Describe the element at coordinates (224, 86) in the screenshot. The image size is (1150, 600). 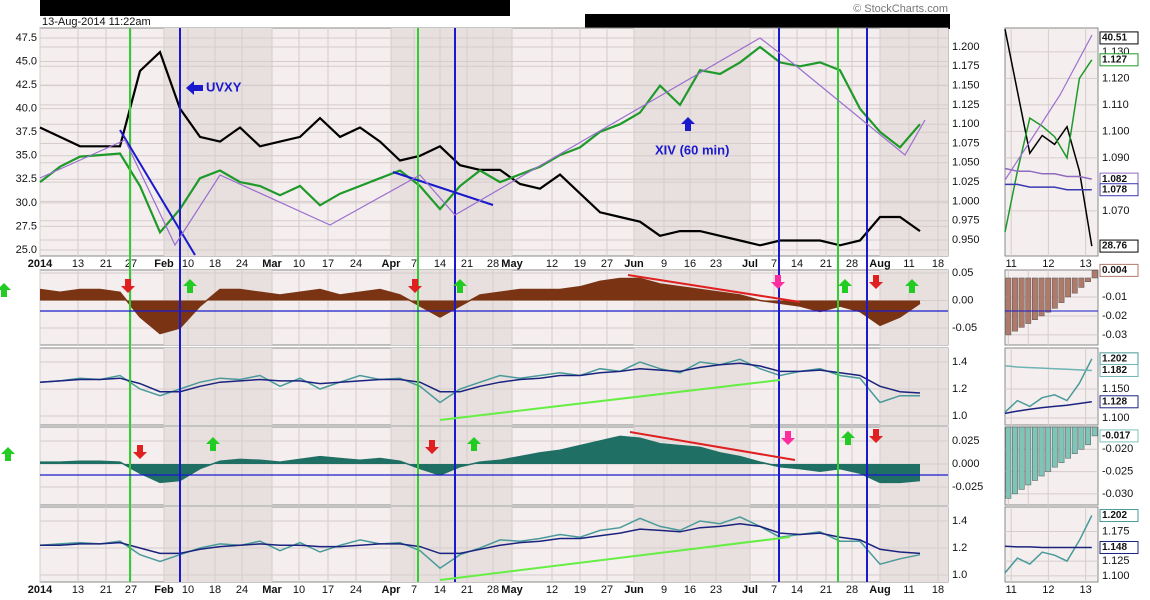
I see `series-annotation: UVXY` at that location.